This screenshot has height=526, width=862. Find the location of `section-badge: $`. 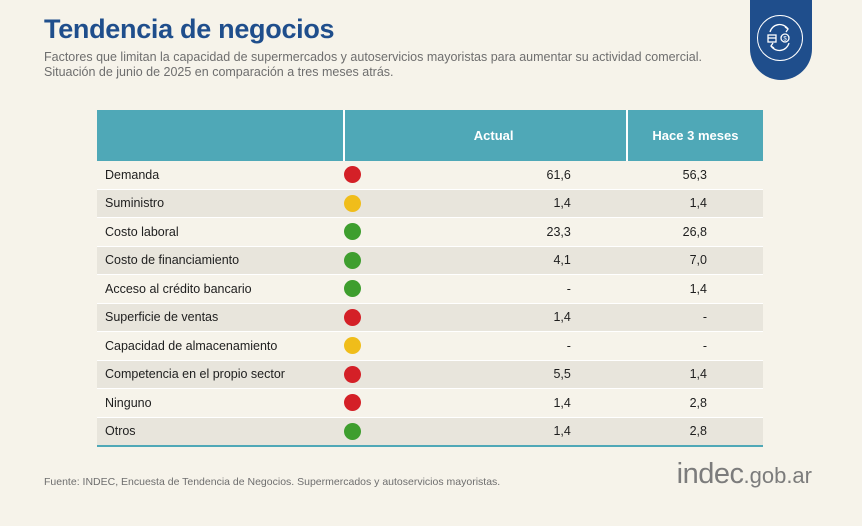

section-badge: $ is located at coordinates (781, 40).